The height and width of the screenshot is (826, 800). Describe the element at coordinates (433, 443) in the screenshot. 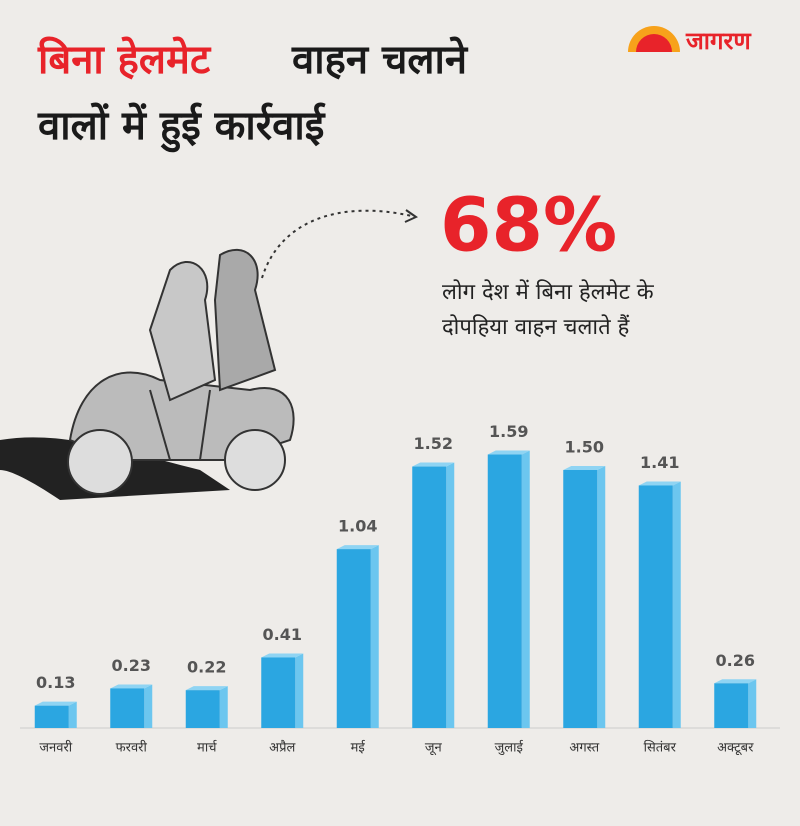

I see `value-label: 1.52` at that location.